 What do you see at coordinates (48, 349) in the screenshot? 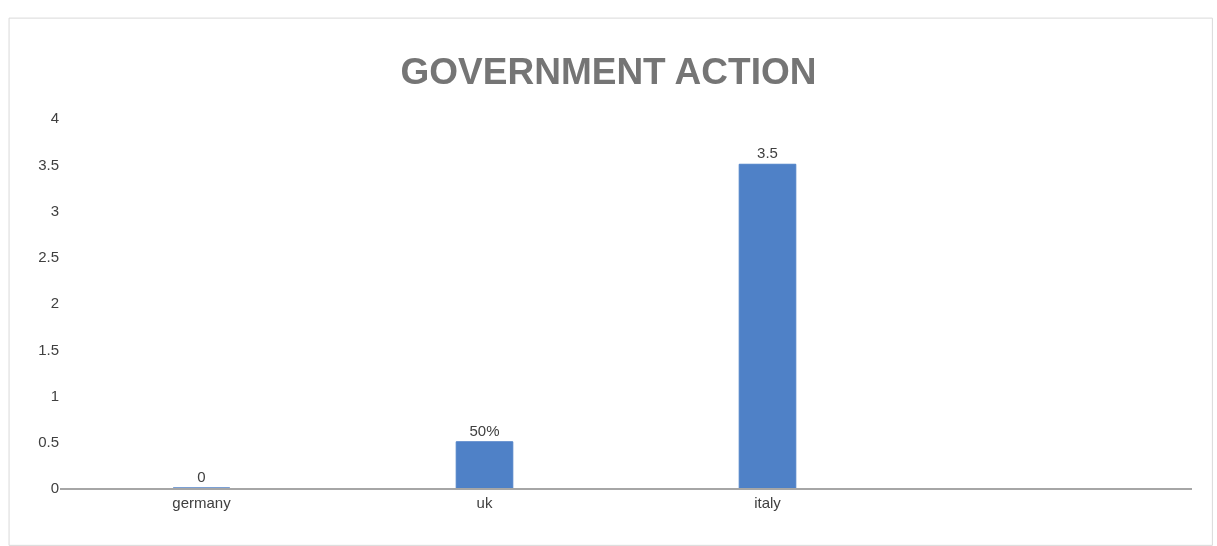
I see `y-tick-label: 1.5` at bounding box center [48, 349].